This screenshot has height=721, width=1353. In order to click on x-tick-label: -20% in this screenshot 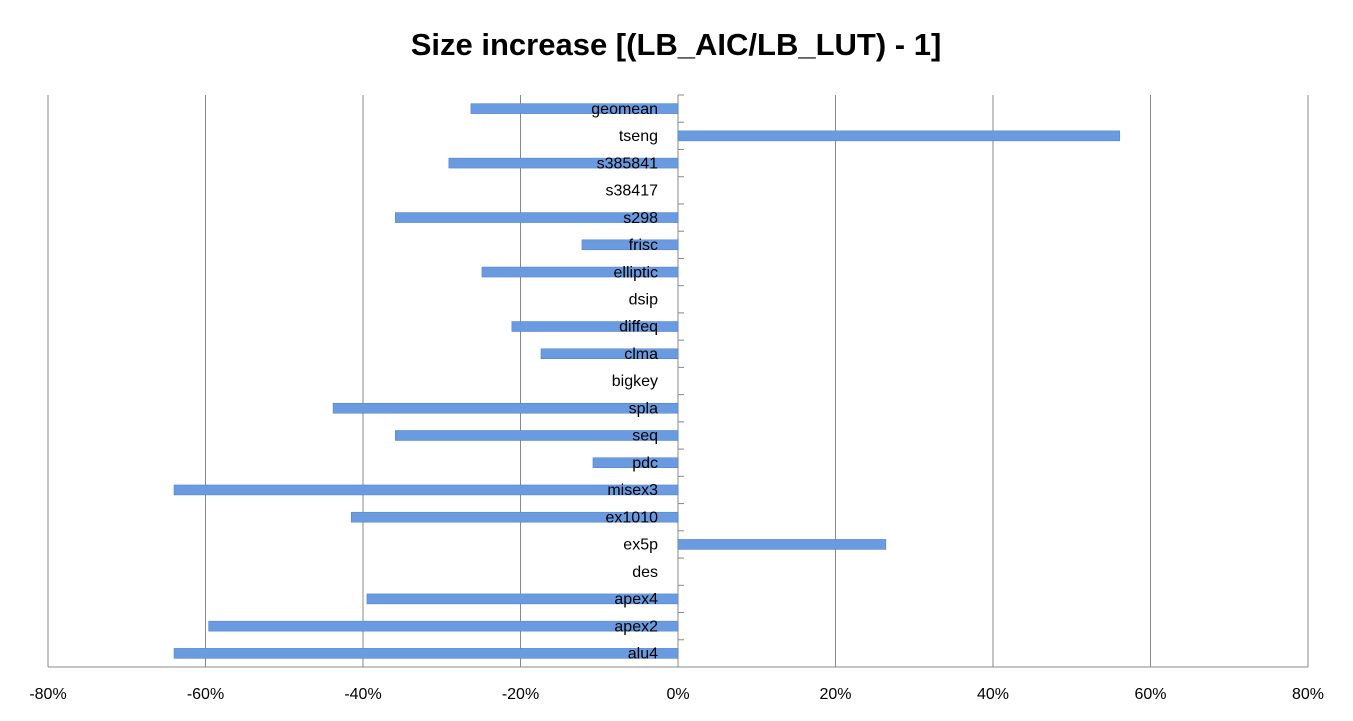, I will do `click(520, 694)`.